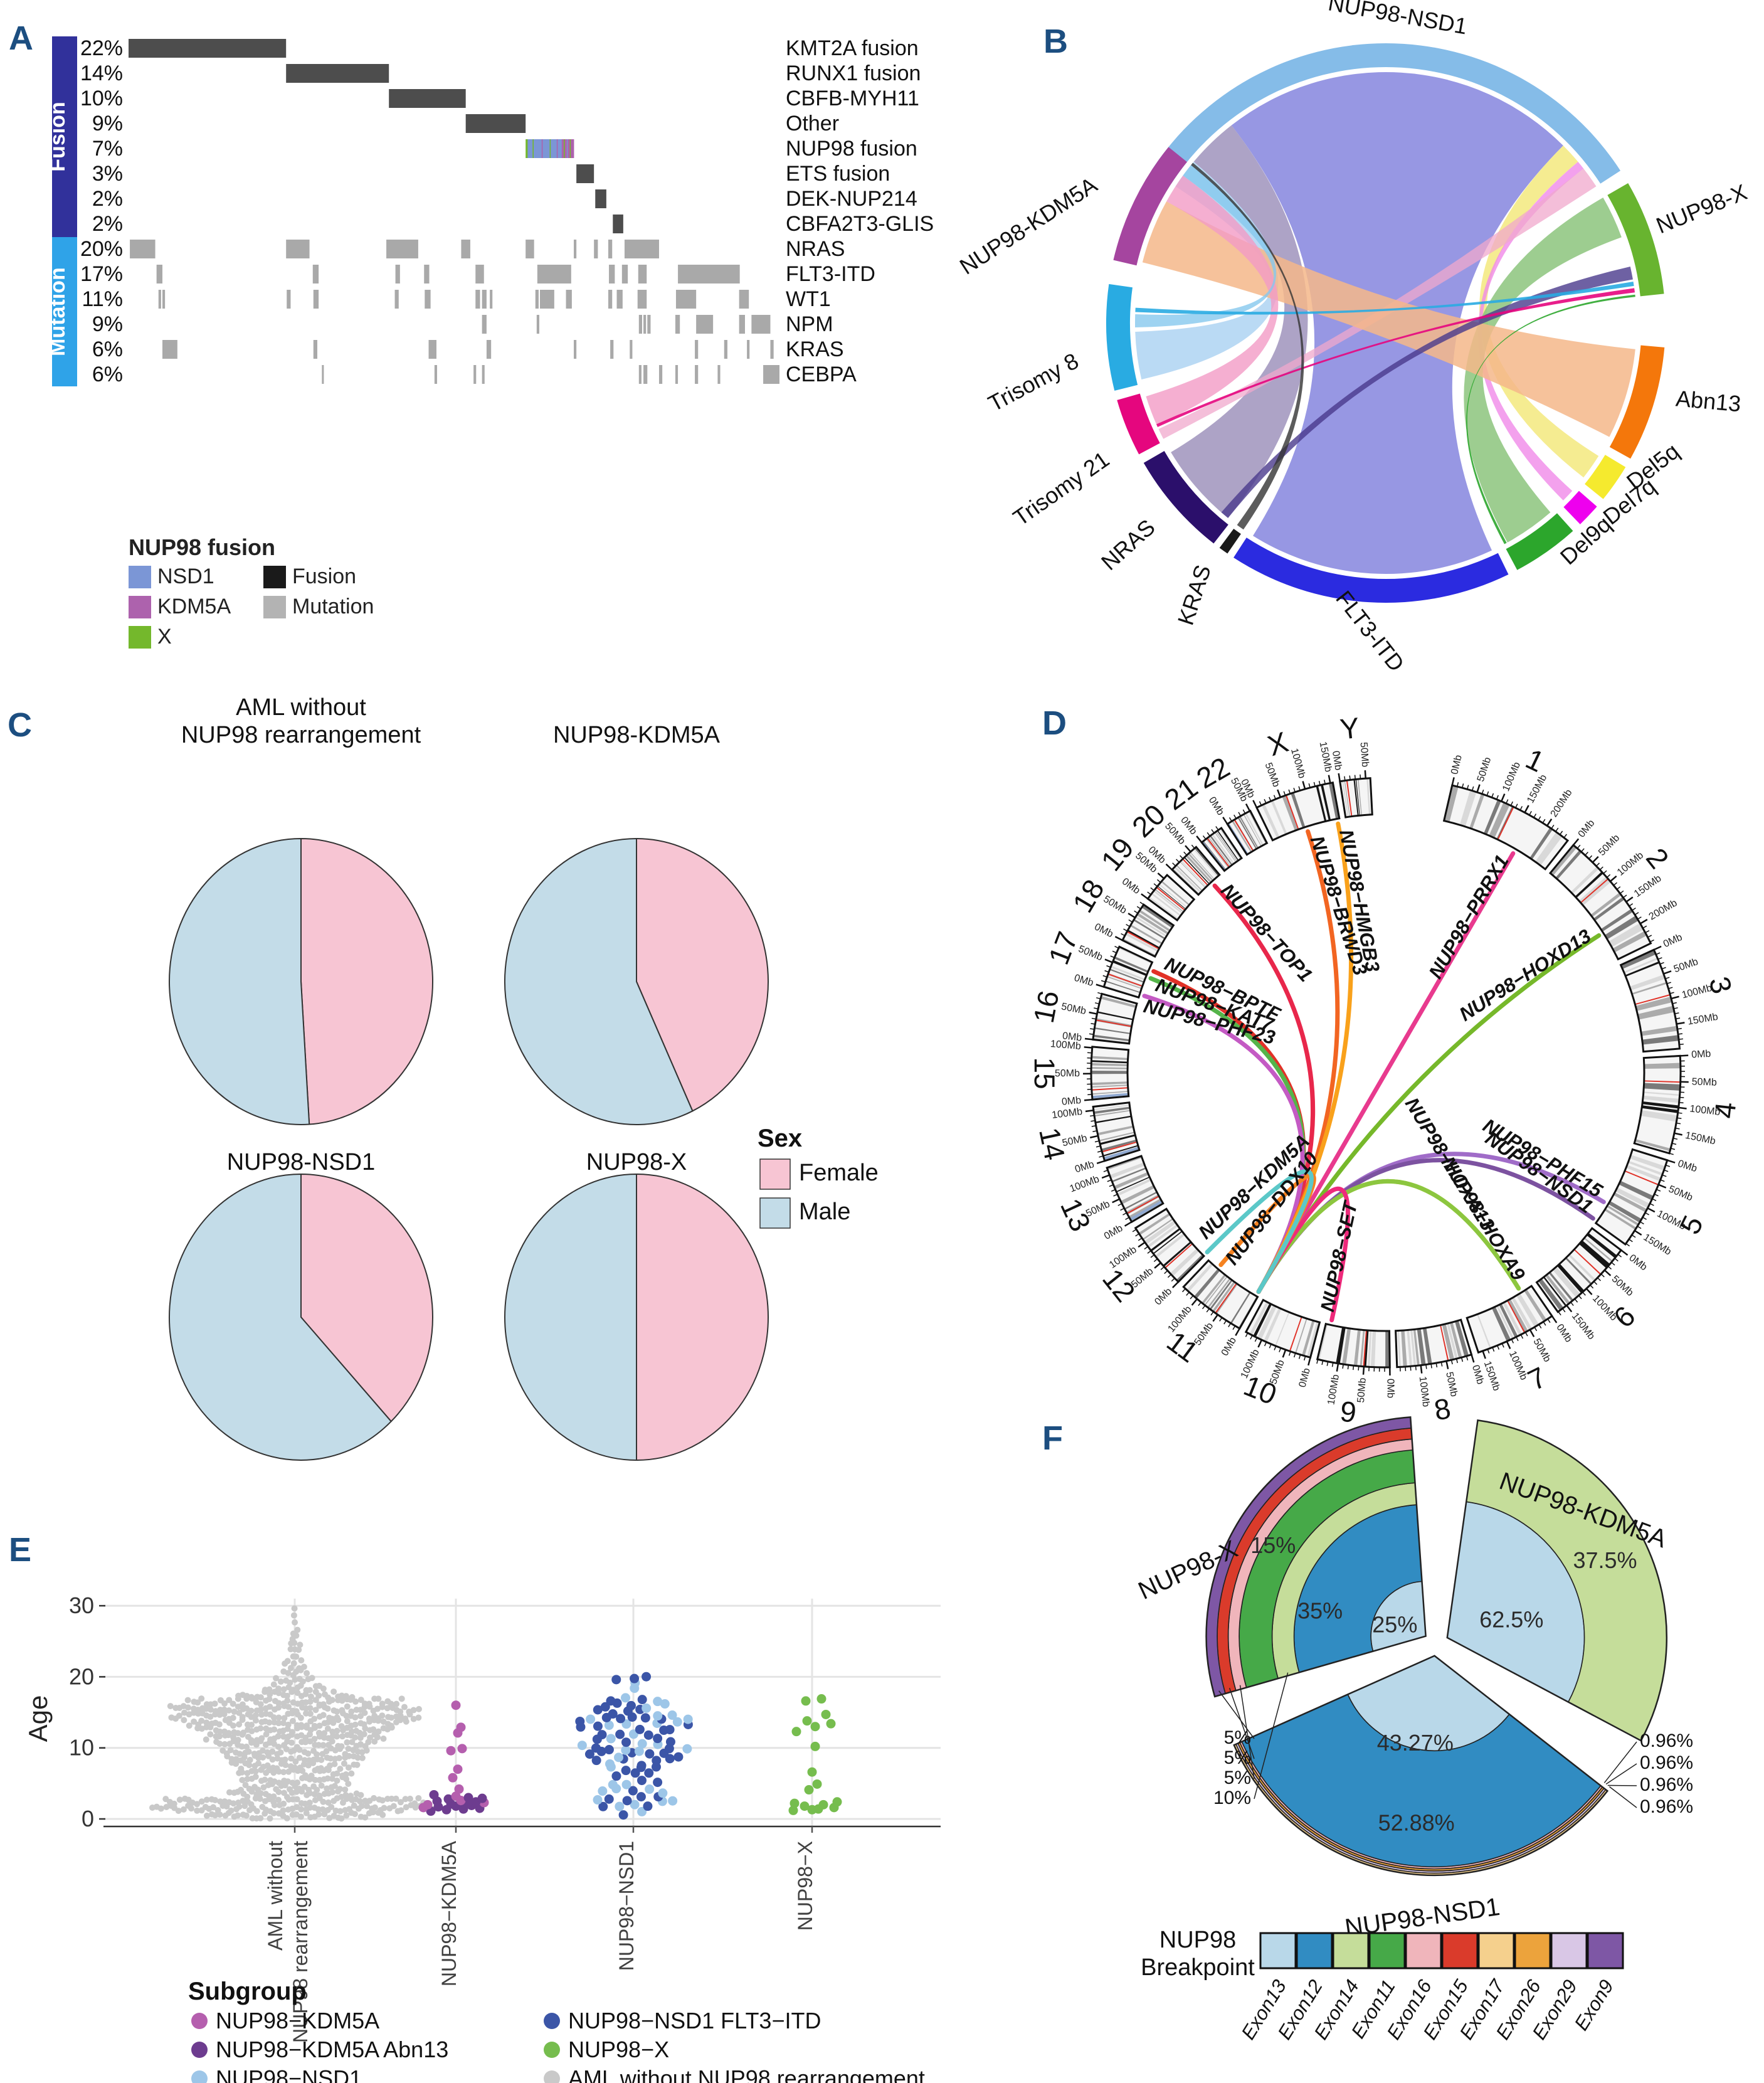 This screenshot has height=2083, width=1764. What do you see at coordinates (1185, 497) in the screenshot?
I see `chord-arc-nras` at bounding box center [1185, 497].